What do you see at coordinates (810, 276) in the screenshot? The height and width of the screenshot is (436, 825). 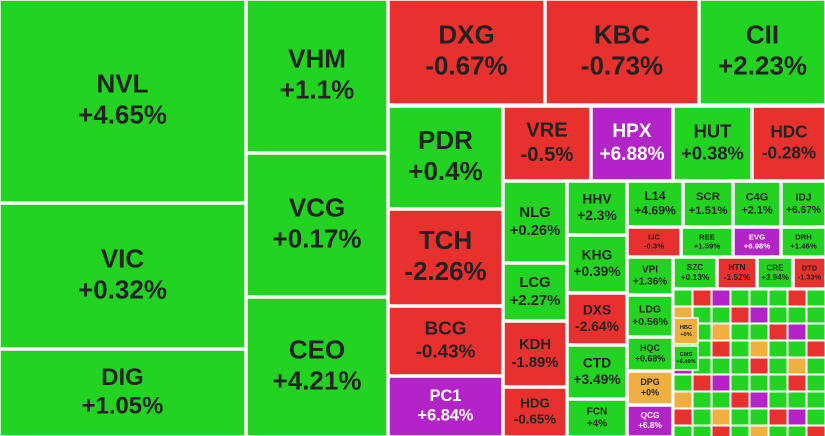 I see `change: -1.33%` at bounding box center [810, 276].